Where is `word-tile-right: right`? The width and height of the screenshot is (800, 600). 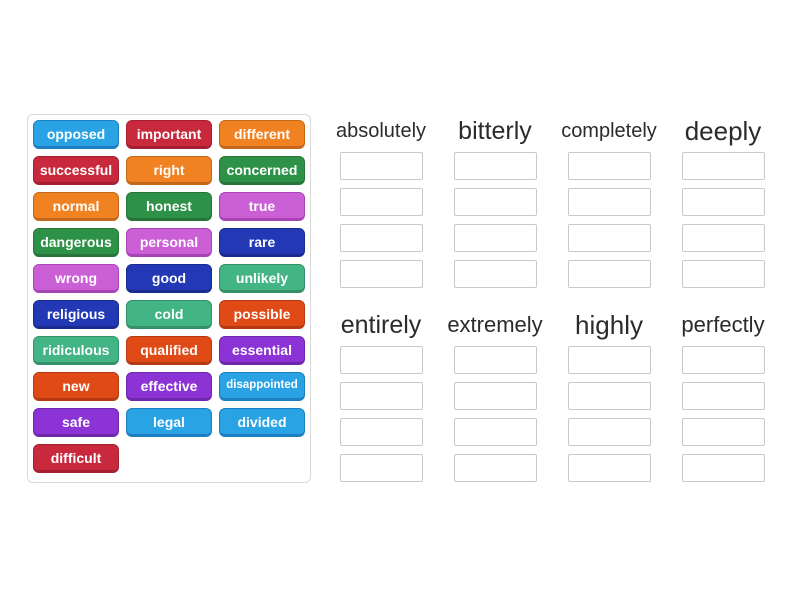 word-tile-right: right is located at coordinates (169, 170).